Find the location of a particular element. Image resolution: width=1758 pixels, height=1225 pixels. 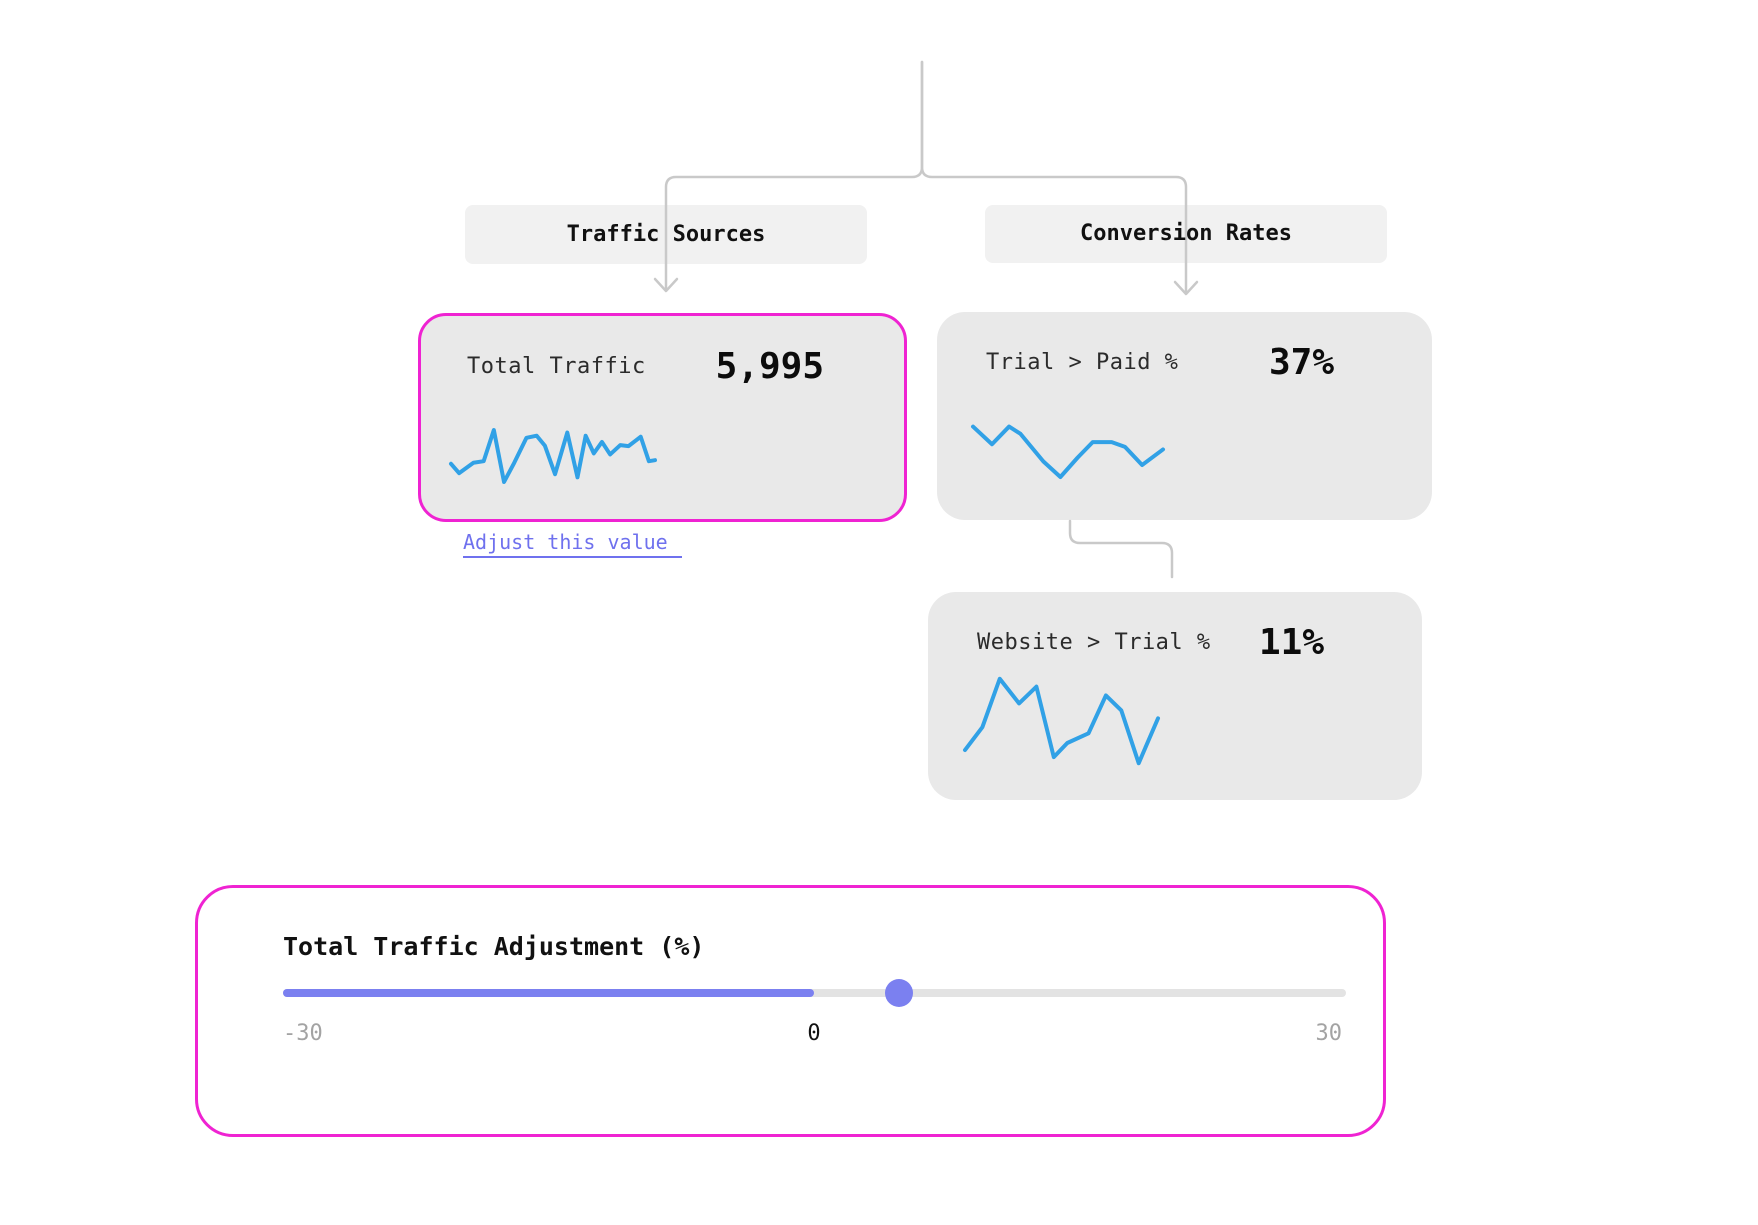

group-label-conversion-rates: Conversion Rates is located at coordinates (1186, 234).